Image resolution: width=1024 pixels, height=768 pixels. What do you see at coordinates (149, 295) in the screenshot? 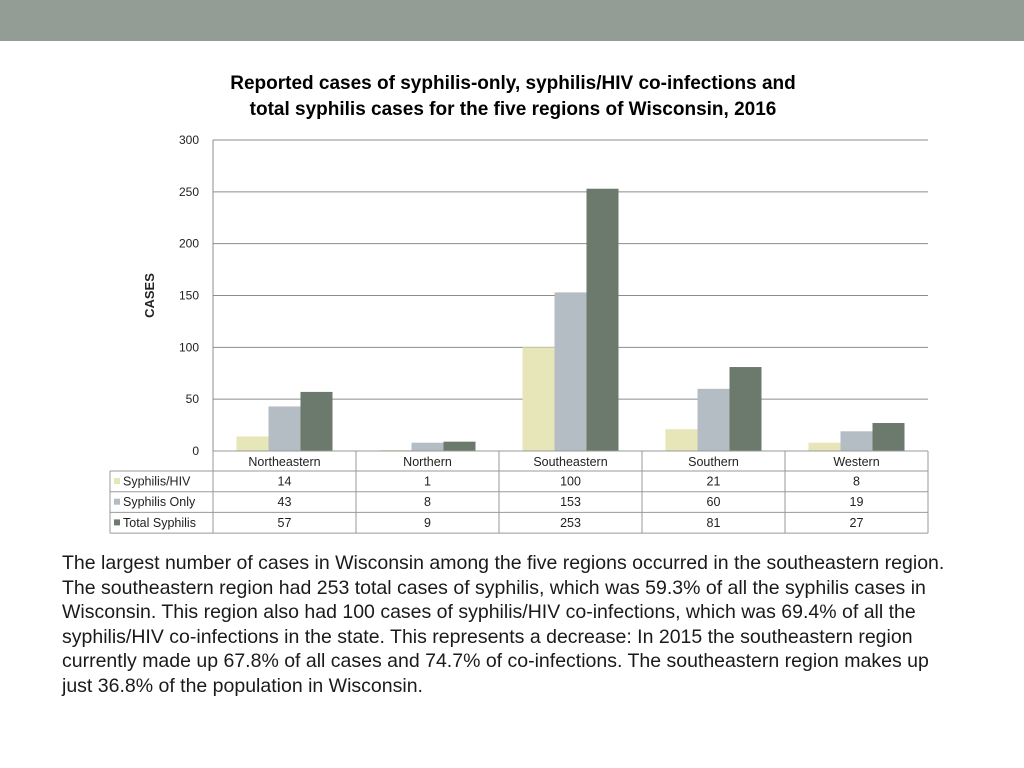
I see `y-axis-label: CASES` at bounding box center [149, 295].